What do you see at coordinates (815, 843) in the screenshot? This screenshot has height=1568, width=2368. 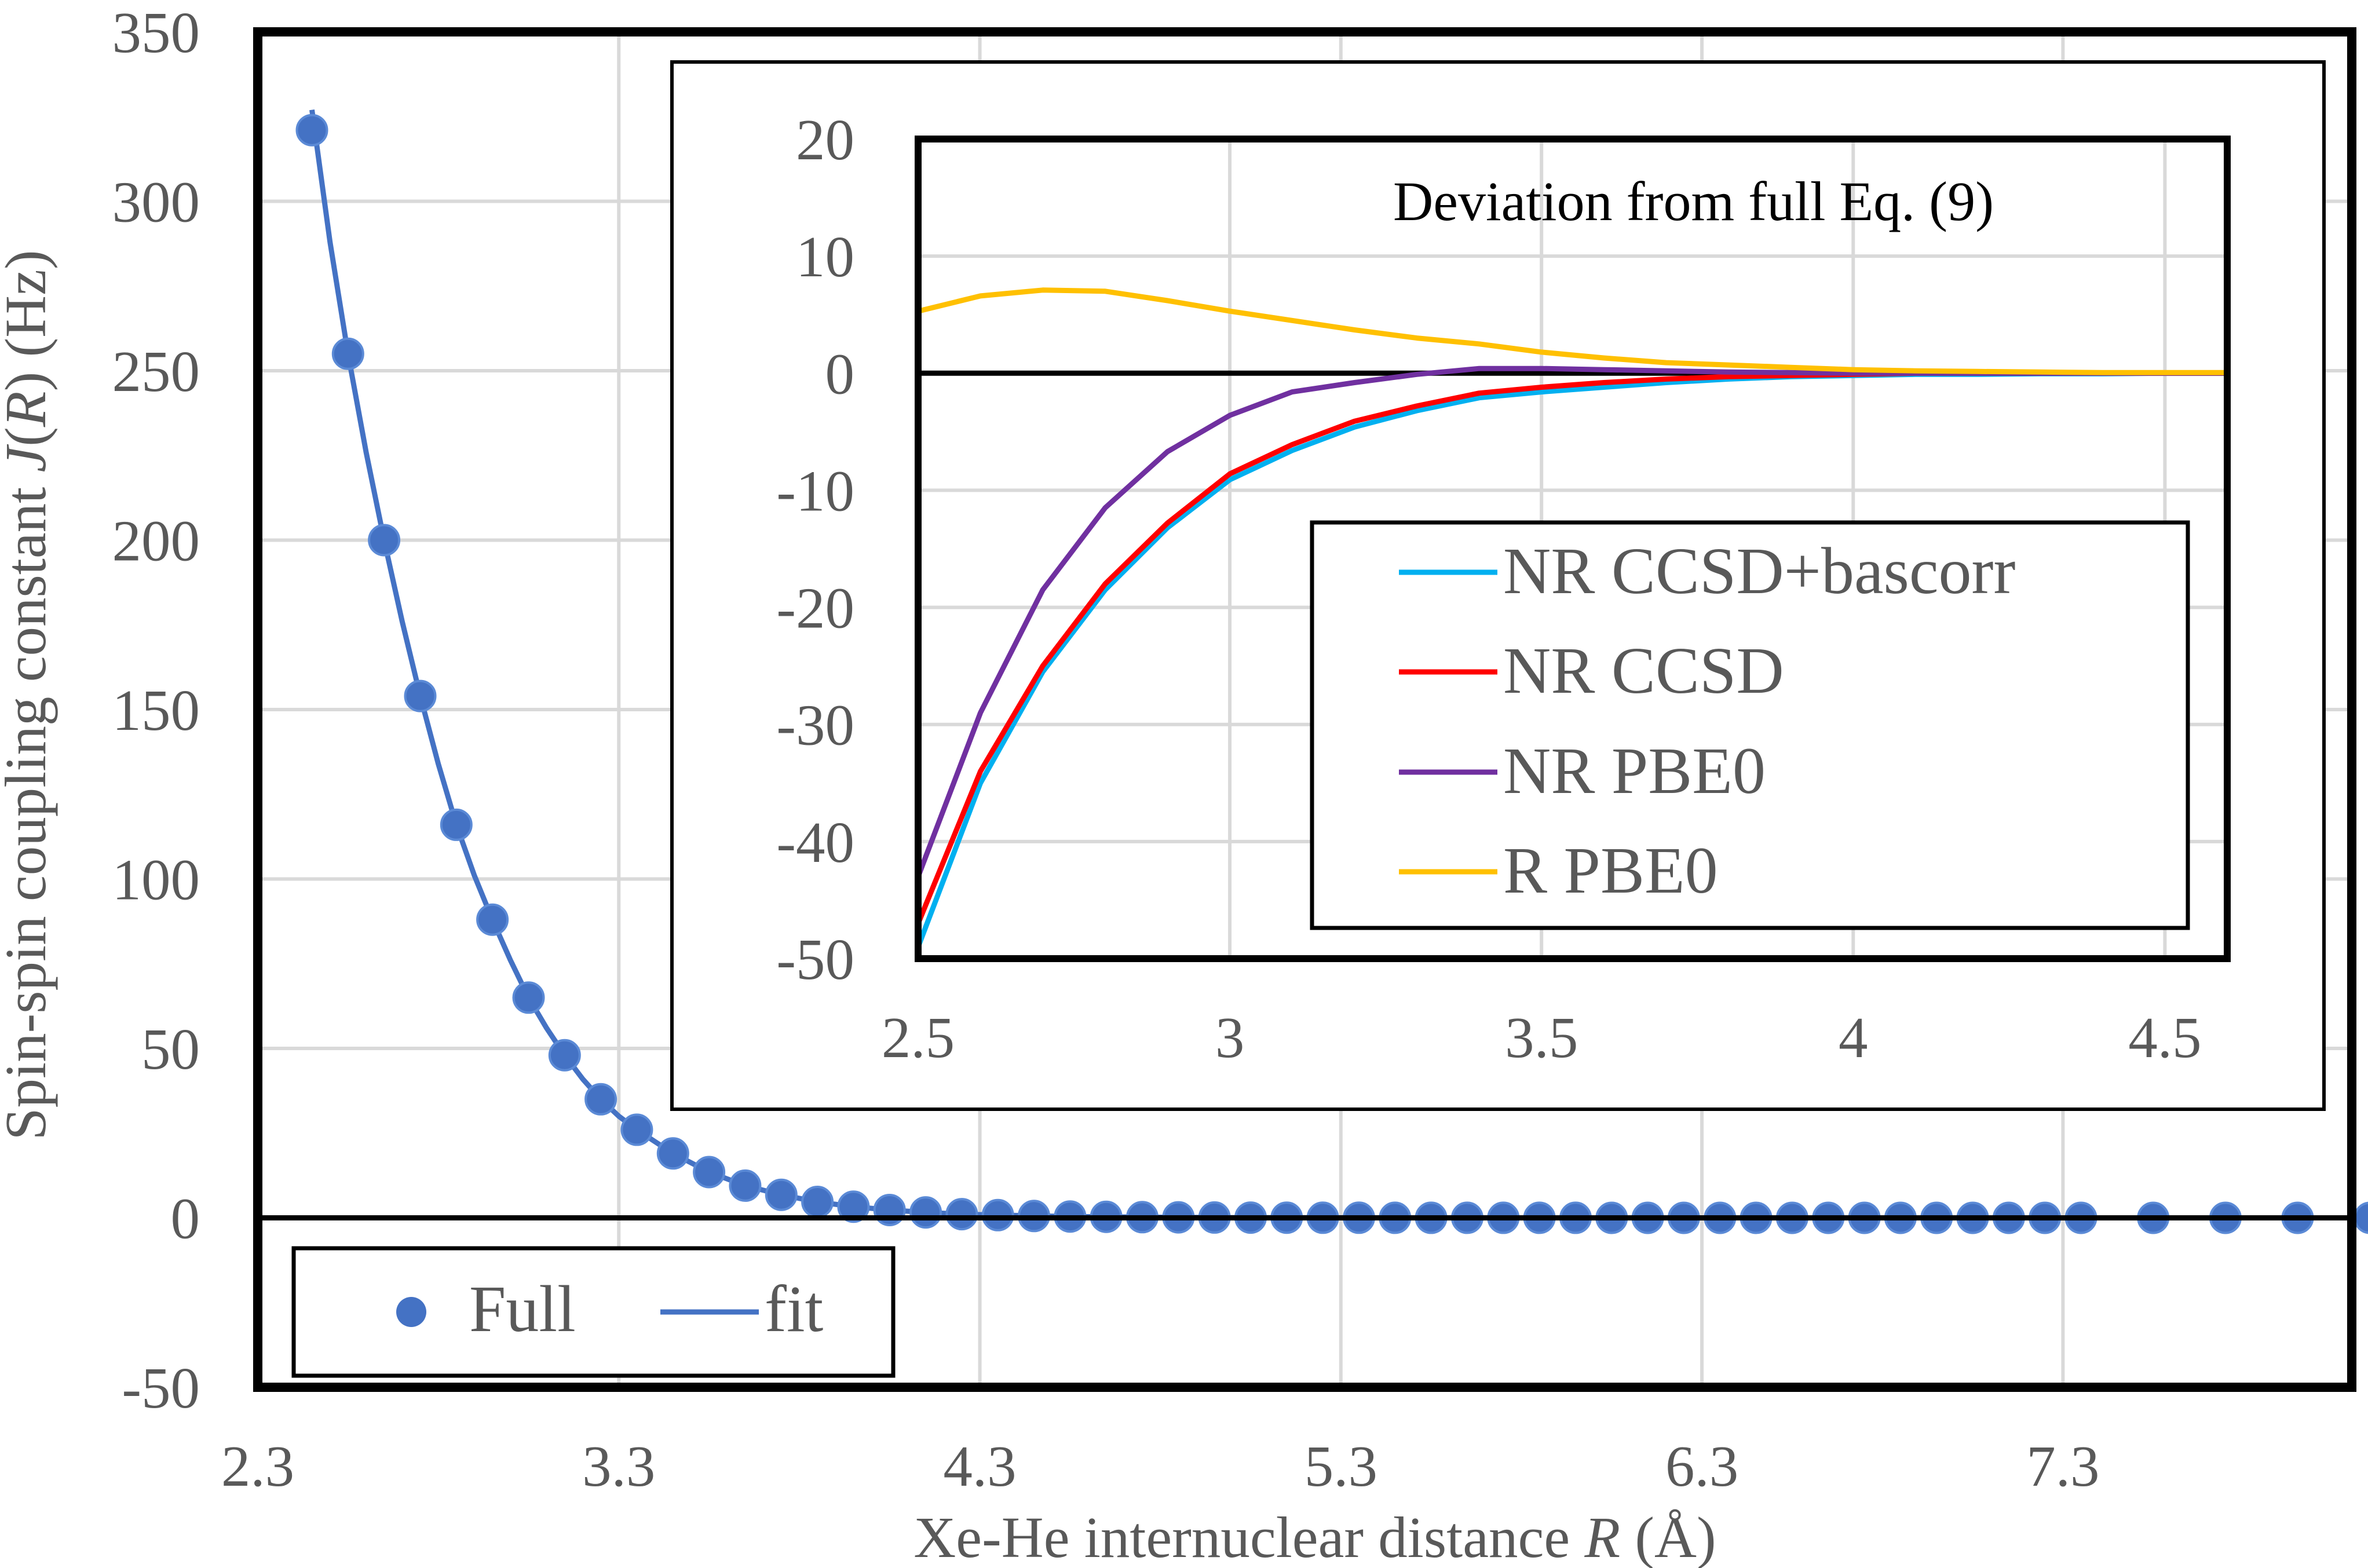 I see `inset-ytick-1: -40` at bounding box center [815, 843].